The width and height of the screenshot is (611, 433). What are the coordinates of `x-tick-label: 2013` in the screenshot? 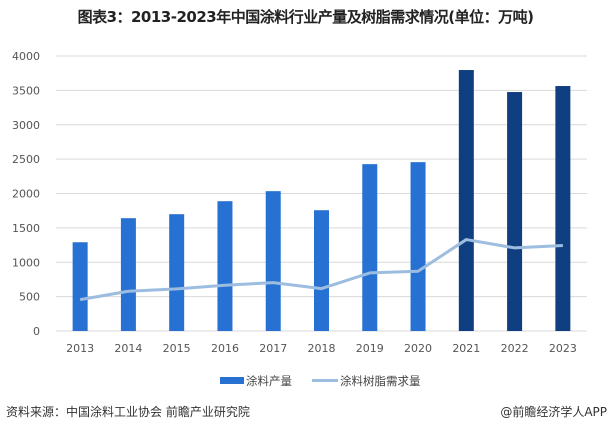 It's located at (80, 348).